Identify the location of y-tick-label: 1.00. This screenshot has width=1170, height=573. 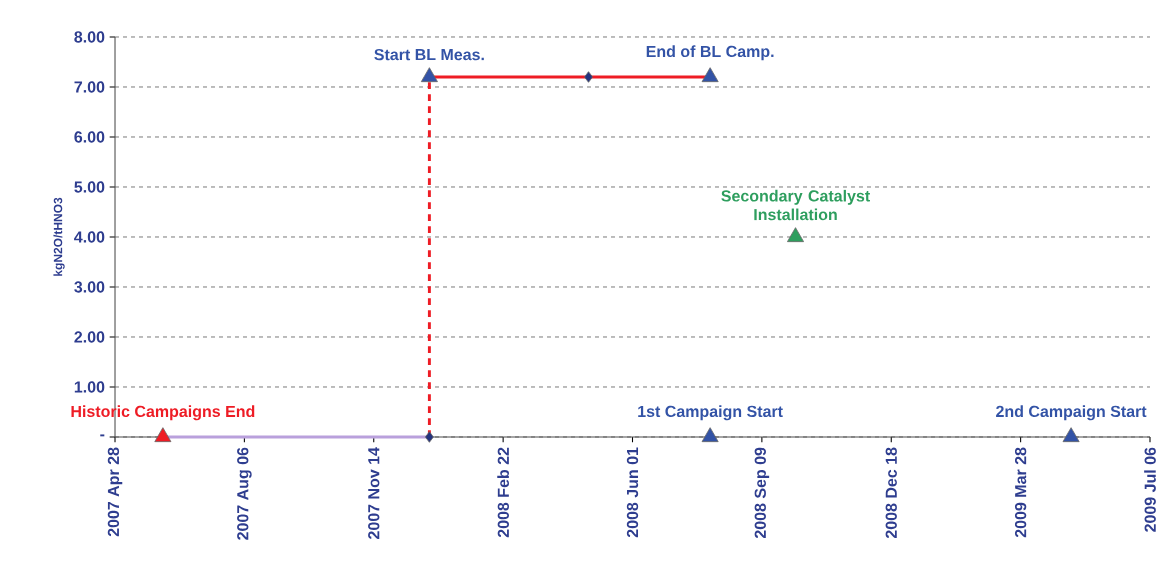
(89, 387).